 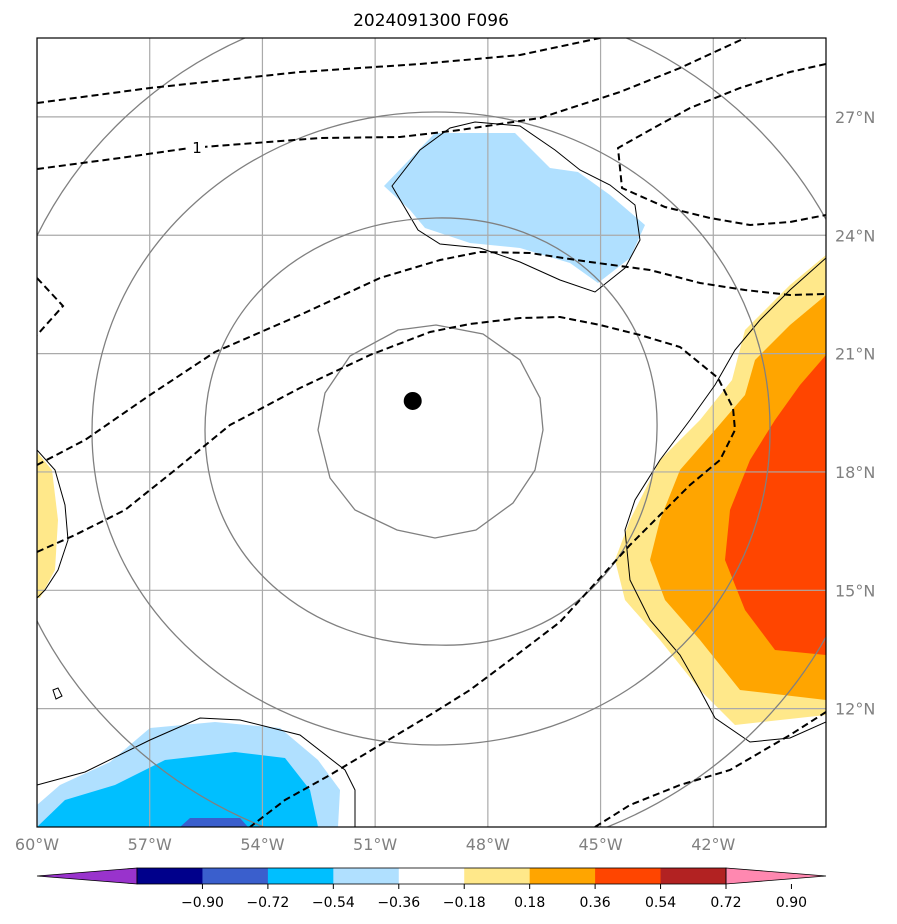 What do you see at coordinates (431, 21) in the screenshot?
I see `figure-title: 2024091300 F096` at bounding box center [431, 21].